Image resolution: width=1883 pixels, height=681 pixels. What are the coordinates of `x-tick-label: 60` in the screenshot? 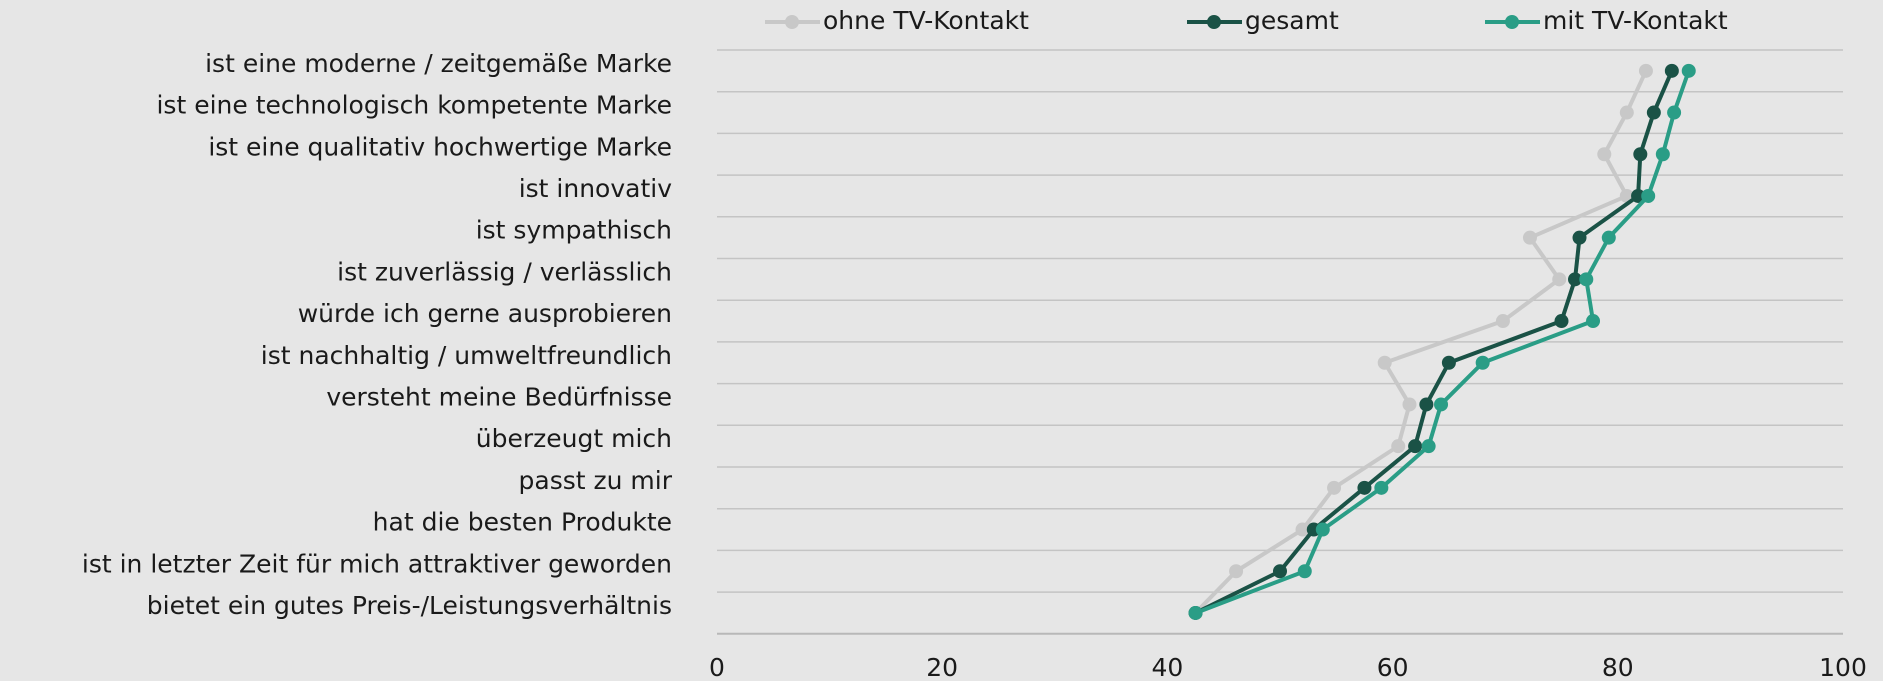 It's located at (1393, 667).